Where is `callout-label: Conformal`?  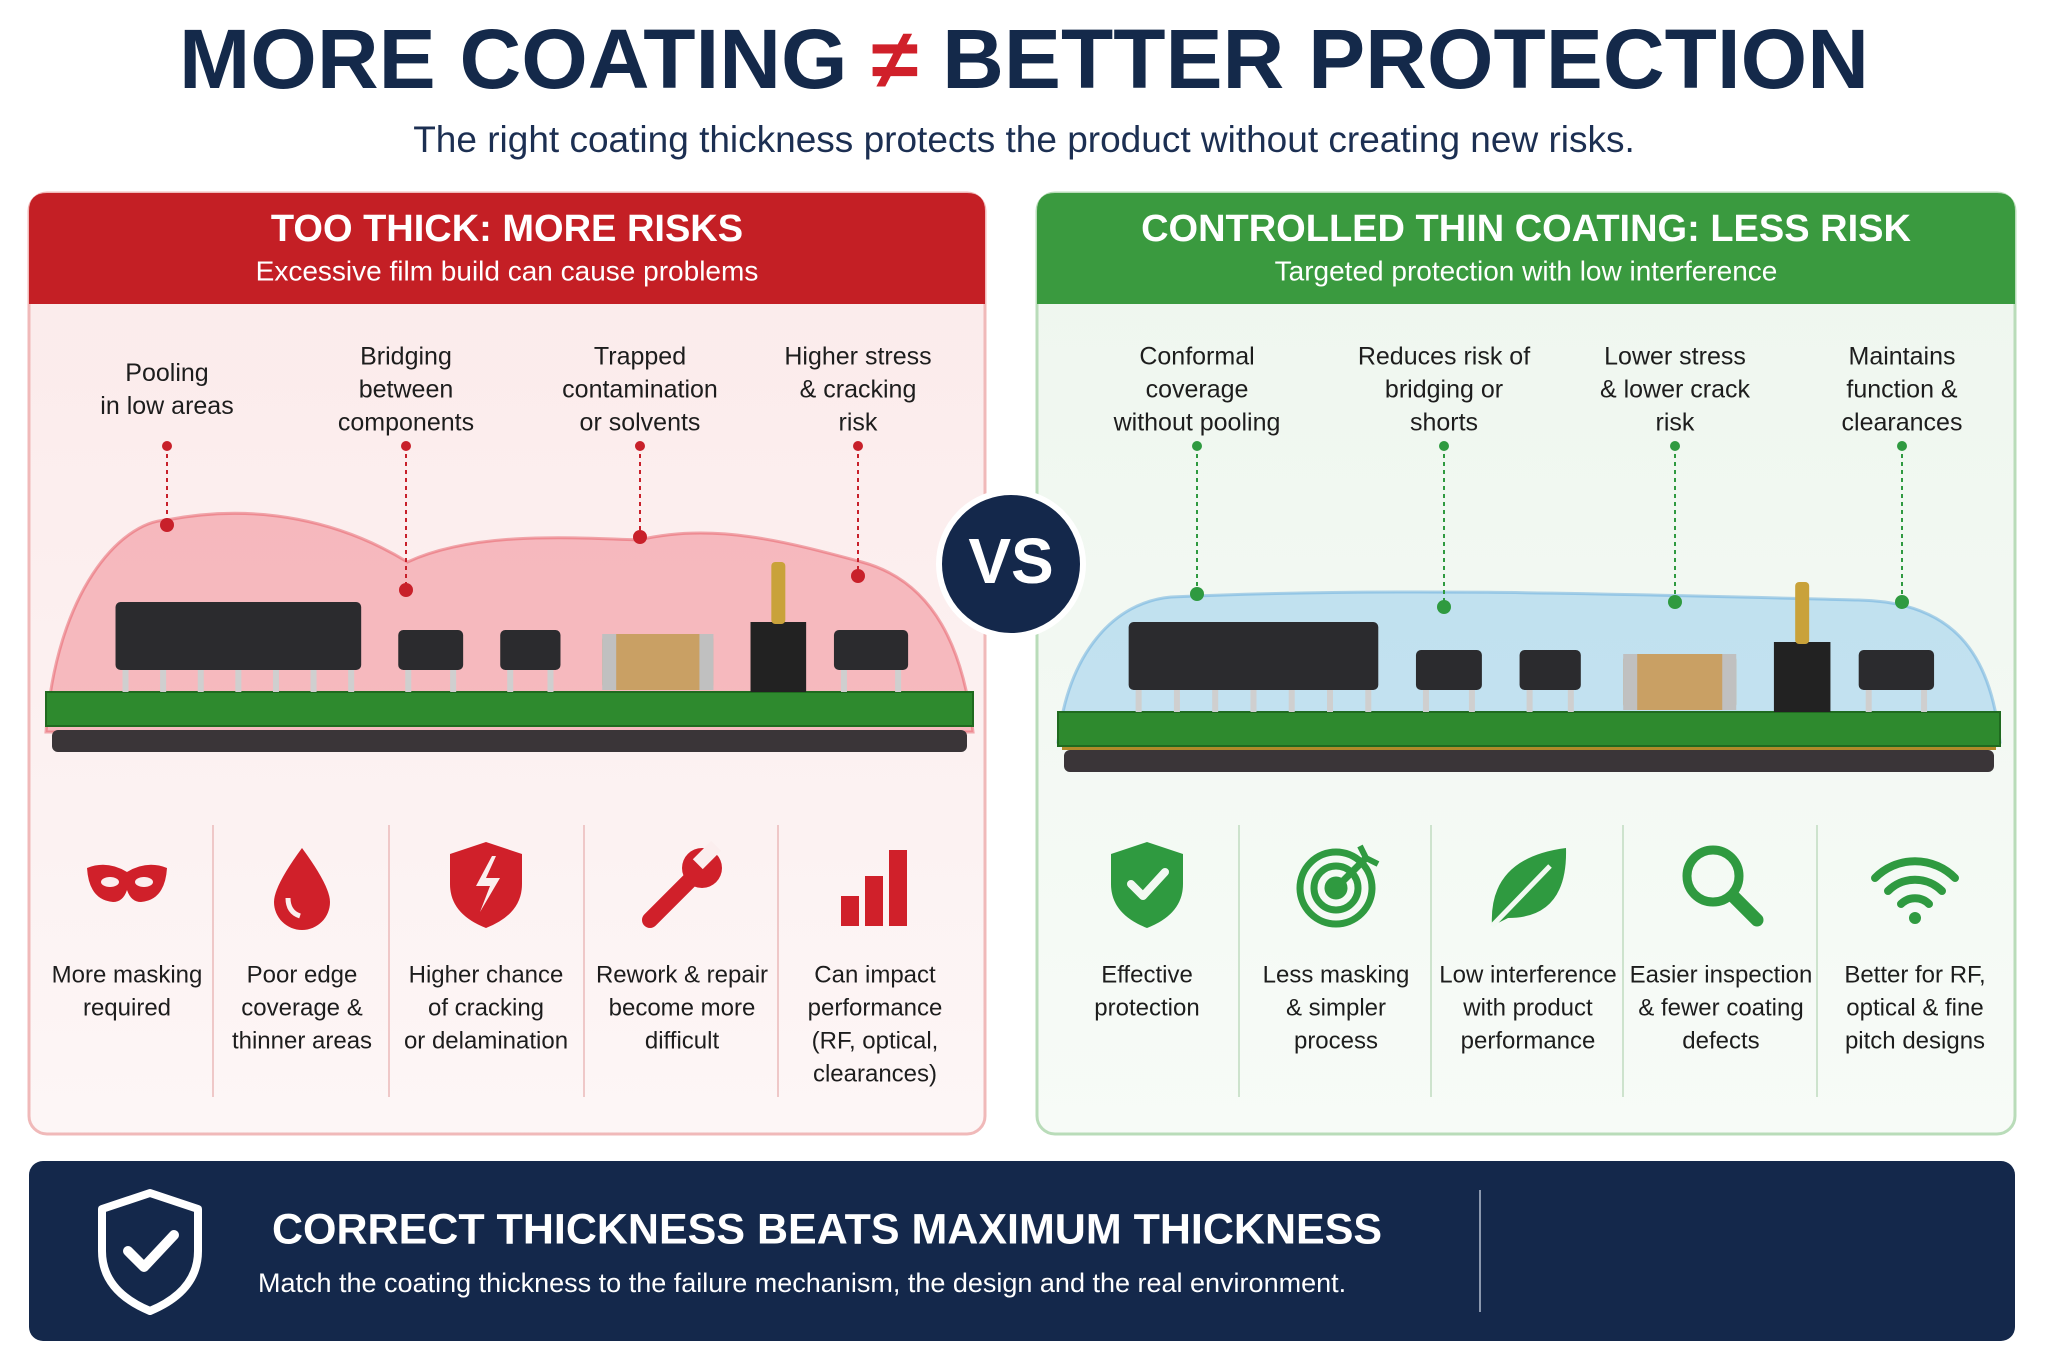
callout-label: Conformal is located at coordinates (1196, 357).